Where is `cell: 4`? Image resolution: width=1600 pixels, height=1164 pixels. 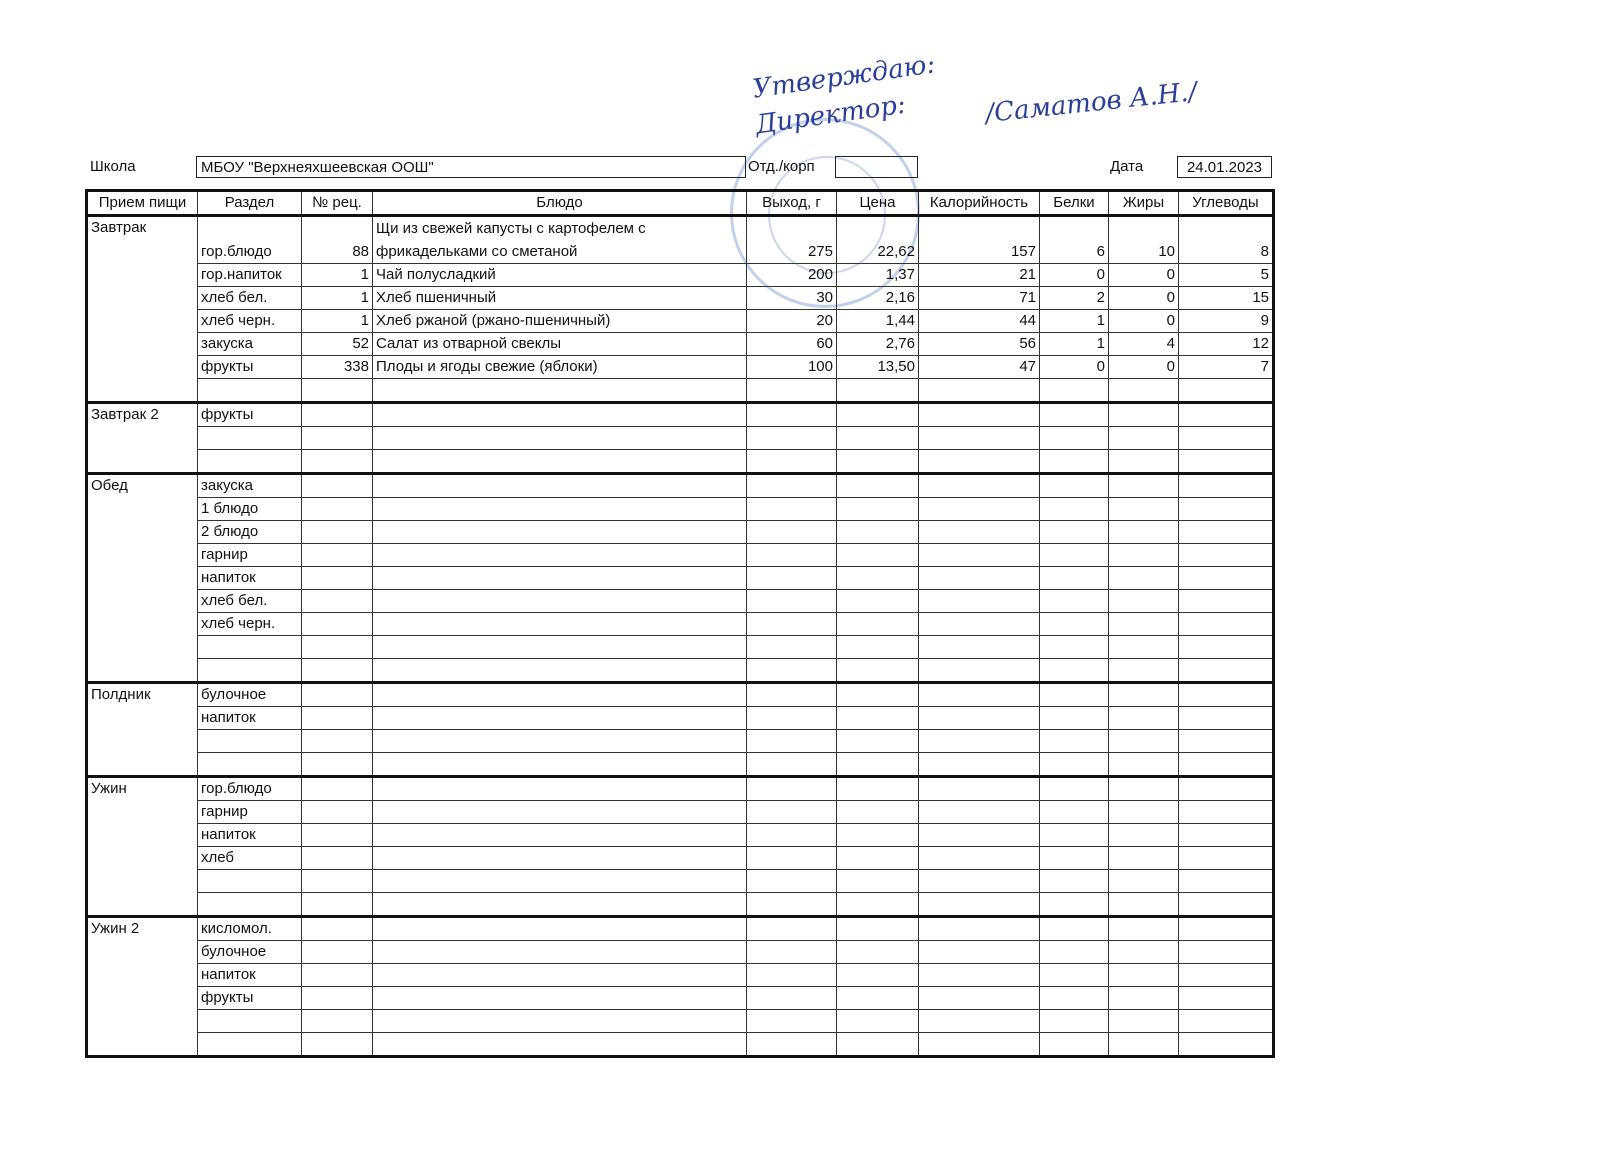
cell: 4 is located at coordinates (1143, 344).